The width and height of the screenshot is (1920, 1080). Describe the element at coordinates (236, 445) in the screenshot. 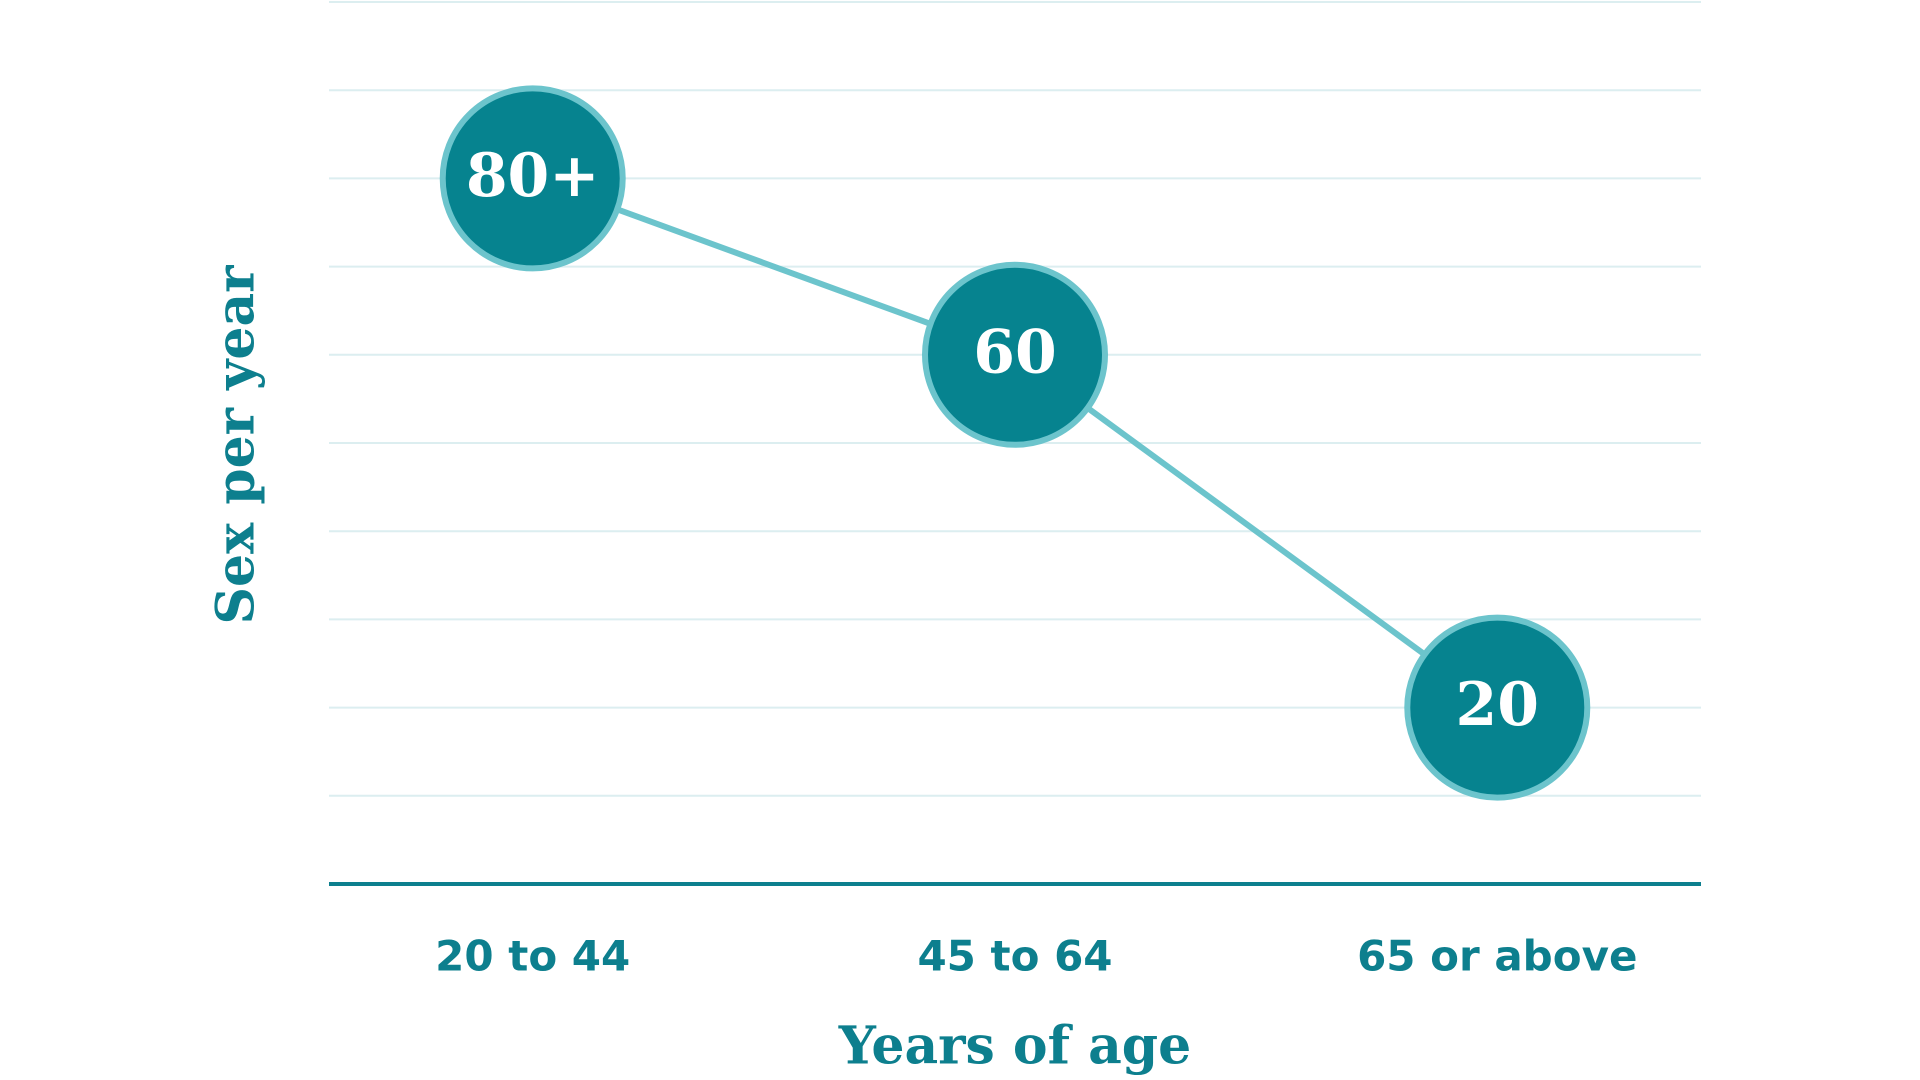

I see `y-axis-title: Sex per year` at that location.